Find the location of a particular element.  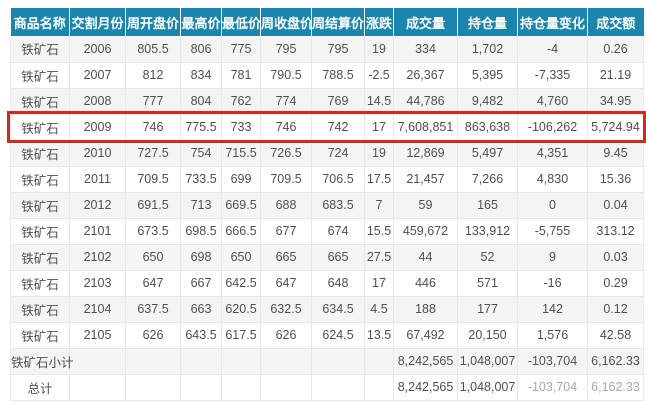

table-cell: 667 is located at coordinates (201, 283).